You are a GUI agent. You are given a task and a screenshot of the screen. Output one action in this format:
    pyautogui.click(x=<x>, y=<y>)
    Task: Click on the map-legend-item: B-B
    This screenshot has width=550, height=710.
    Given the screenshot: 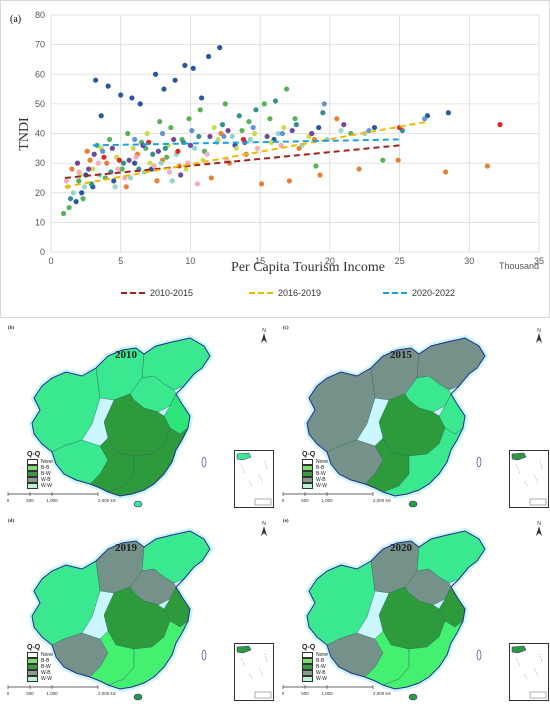 What is the action you would take?
    pyautogui.click(x=315, y=468)
    